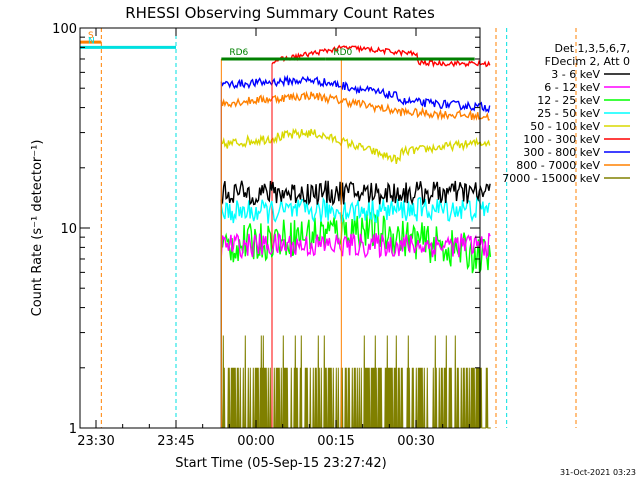 The image size is (640, 480). What do you see at coordinates (355, 246) in the screenshot?
I see `series-line-6-12keV` at bounding box center [355, 246].